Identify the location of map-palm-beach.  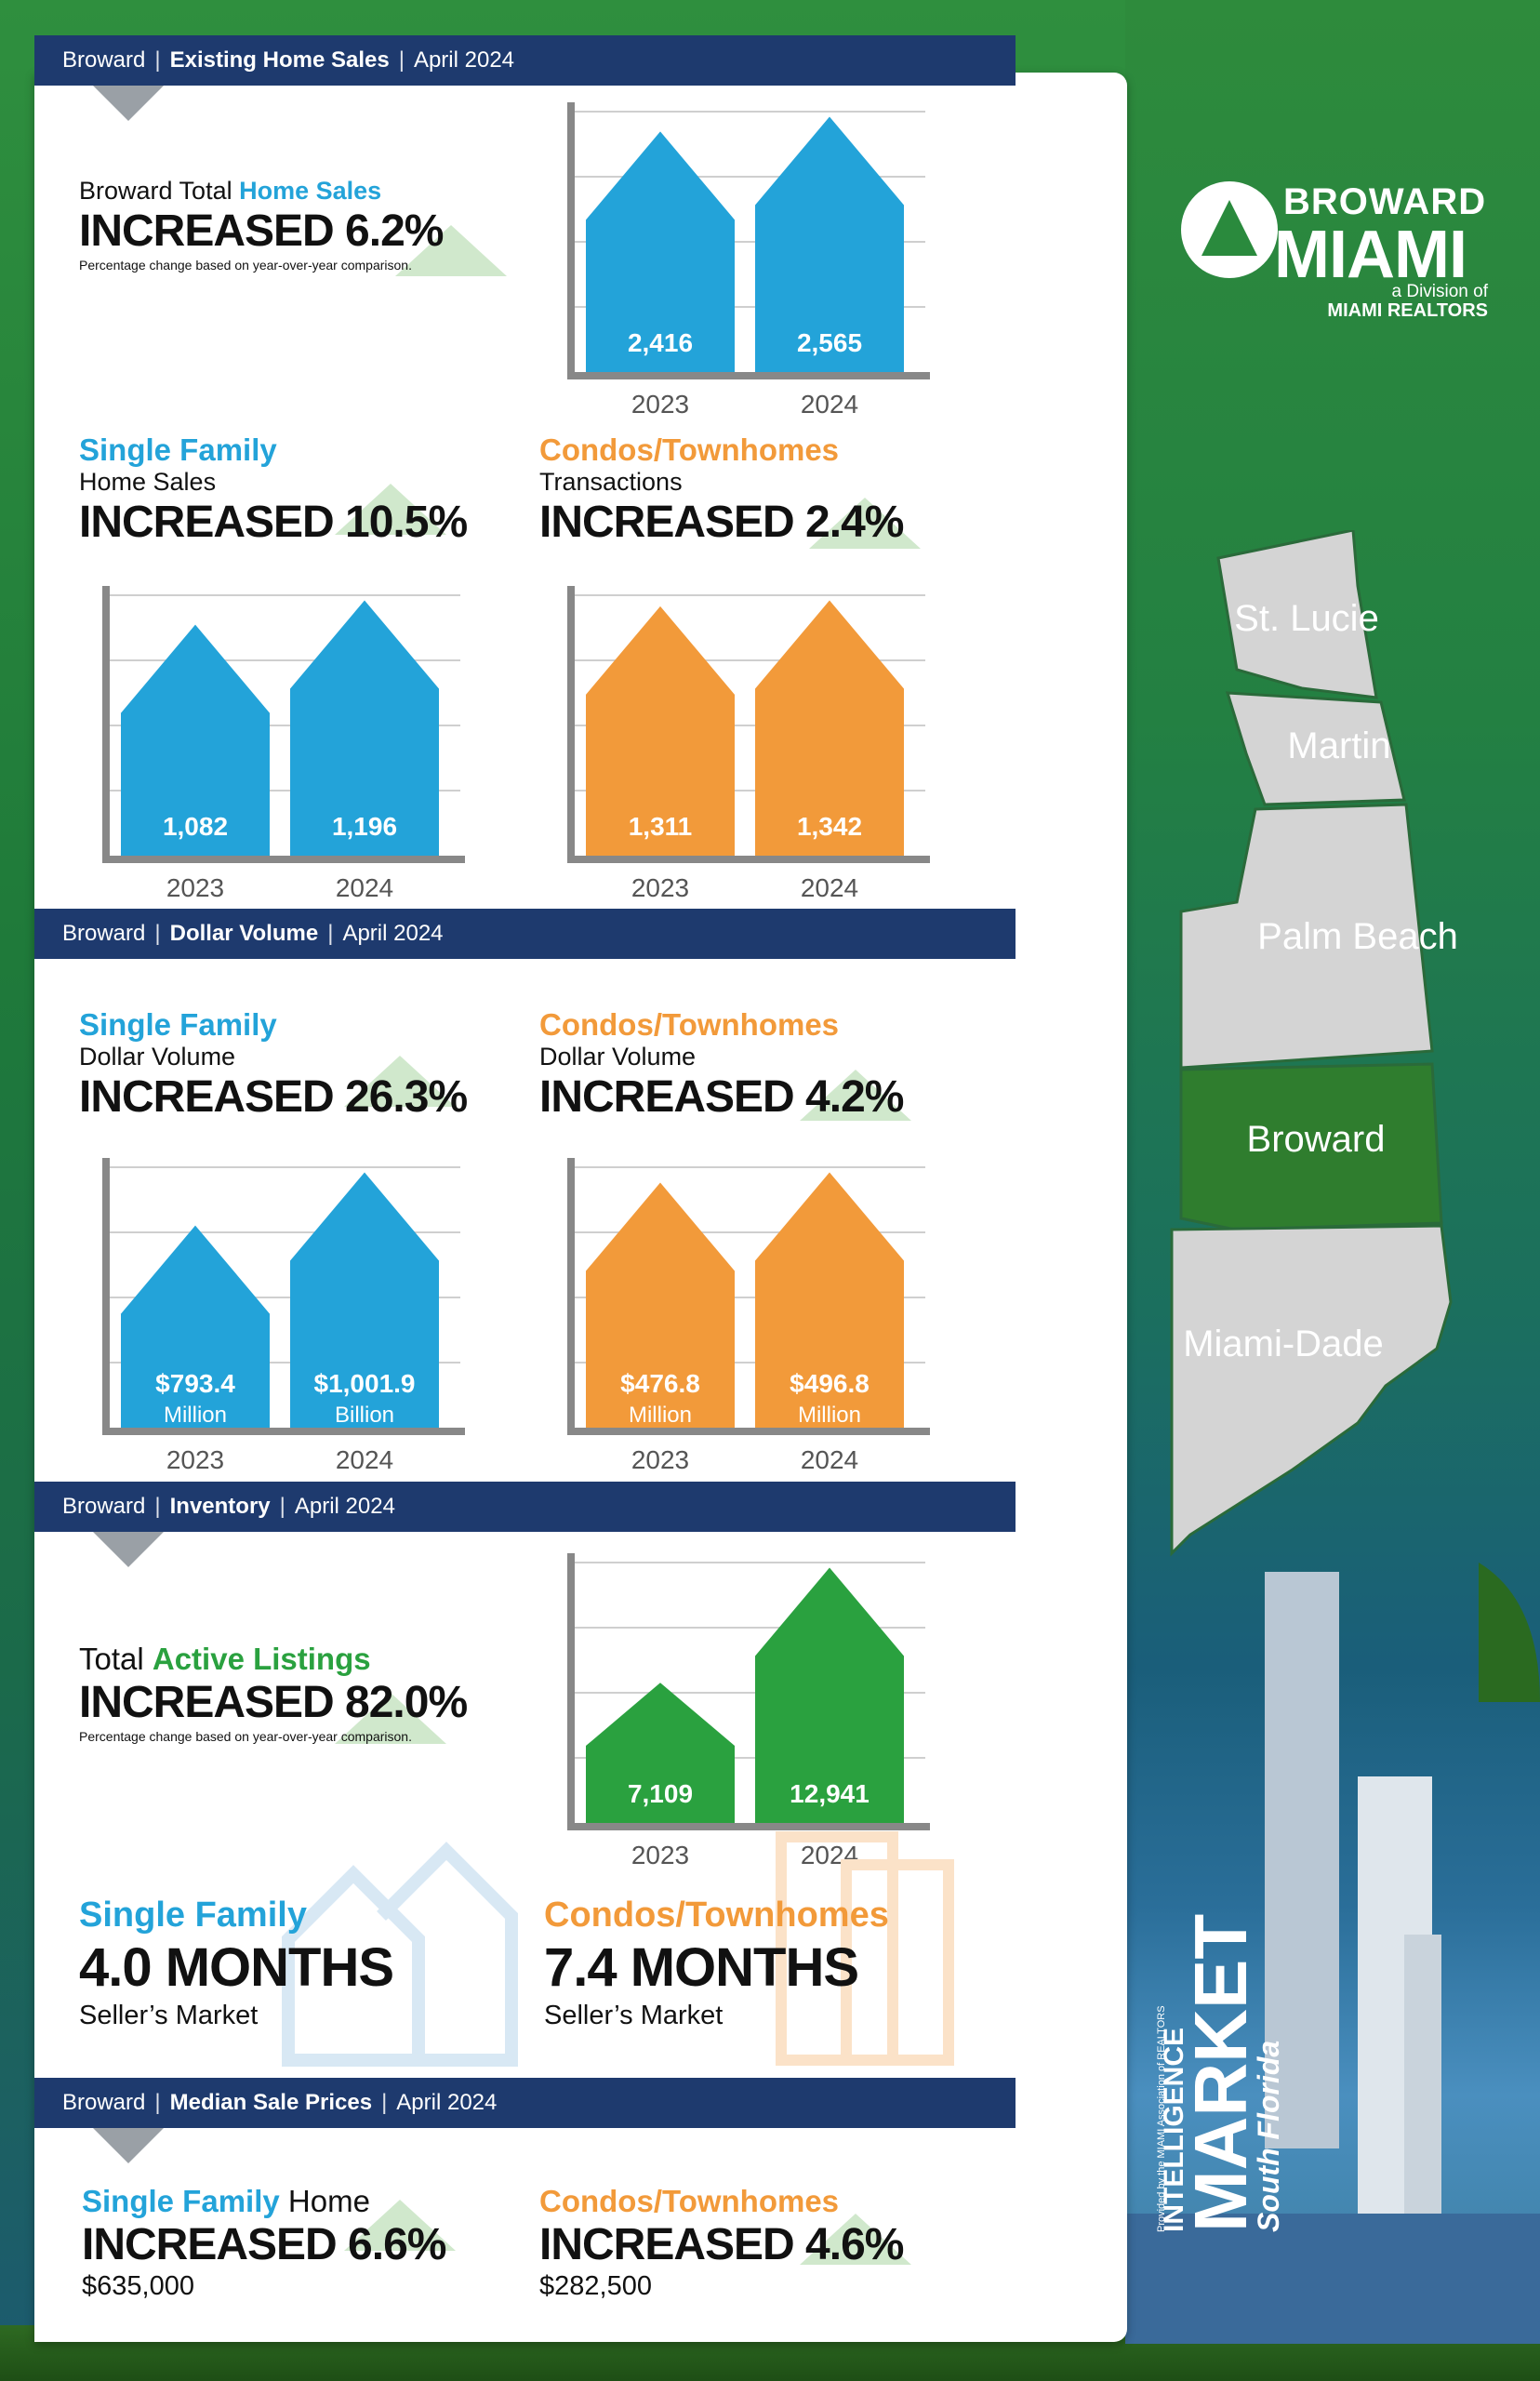
(1306, 936).